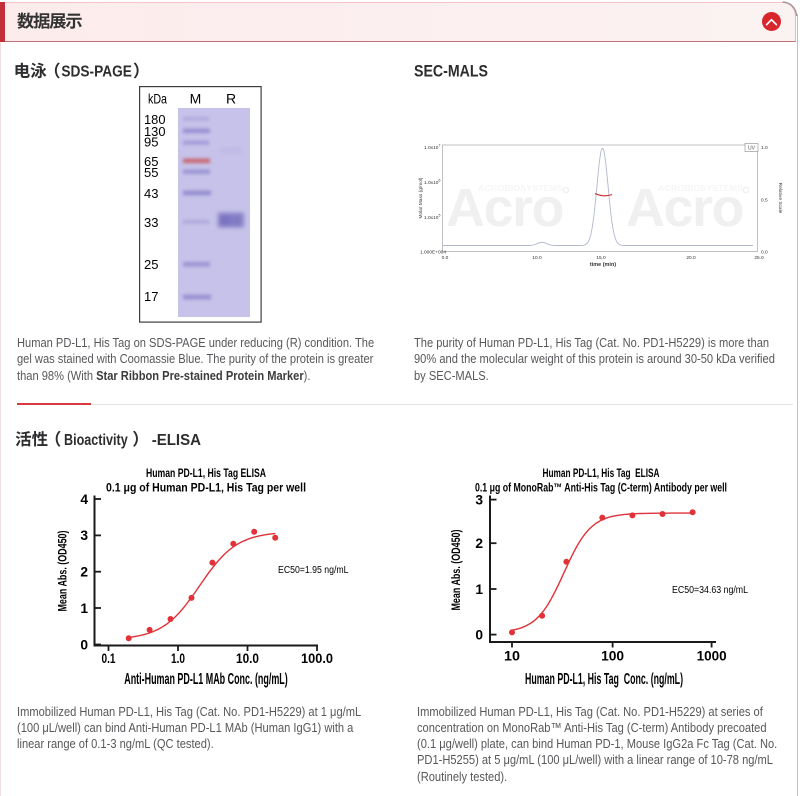 The image size is (800, 796). I want to click on svg-text: 5, so click(440, 216).